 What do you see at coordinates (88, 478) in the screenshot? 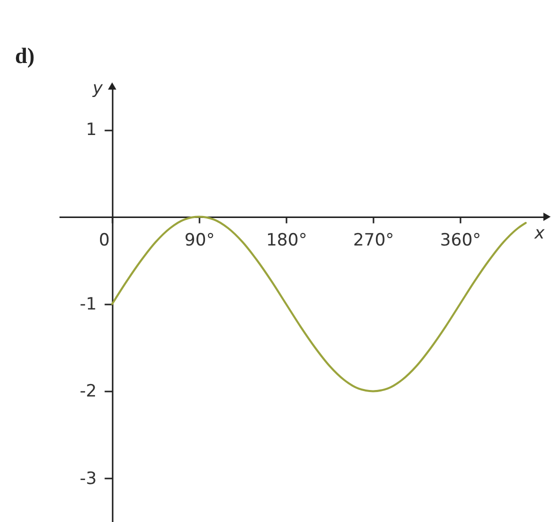
I see `y-tick-label: -3` at bounding box center [88, 478].